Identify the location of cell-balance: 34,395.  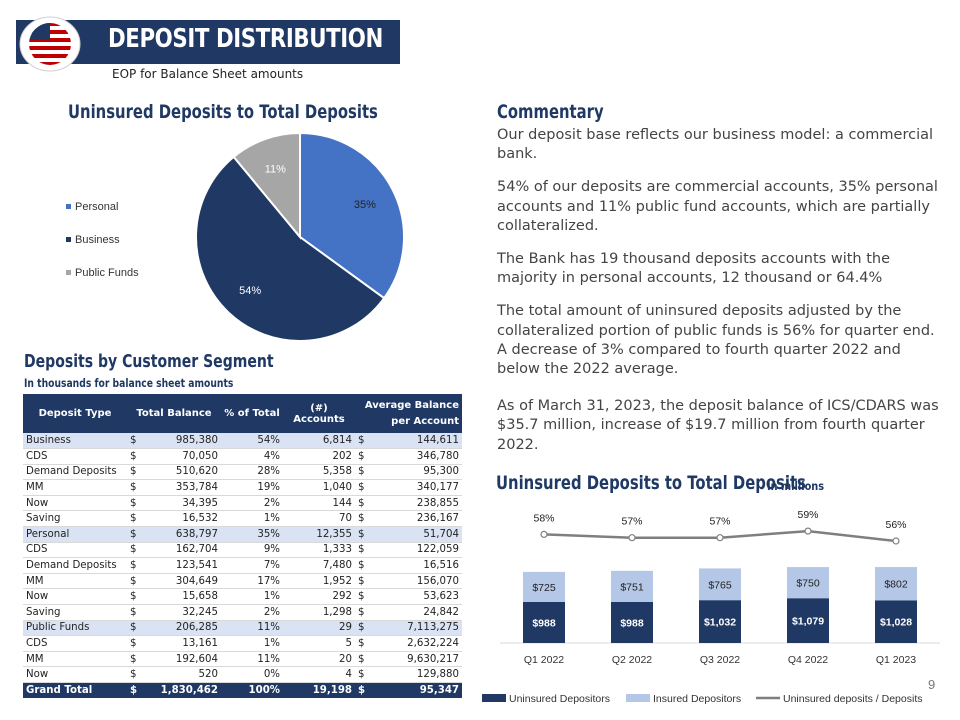
(181, 503).